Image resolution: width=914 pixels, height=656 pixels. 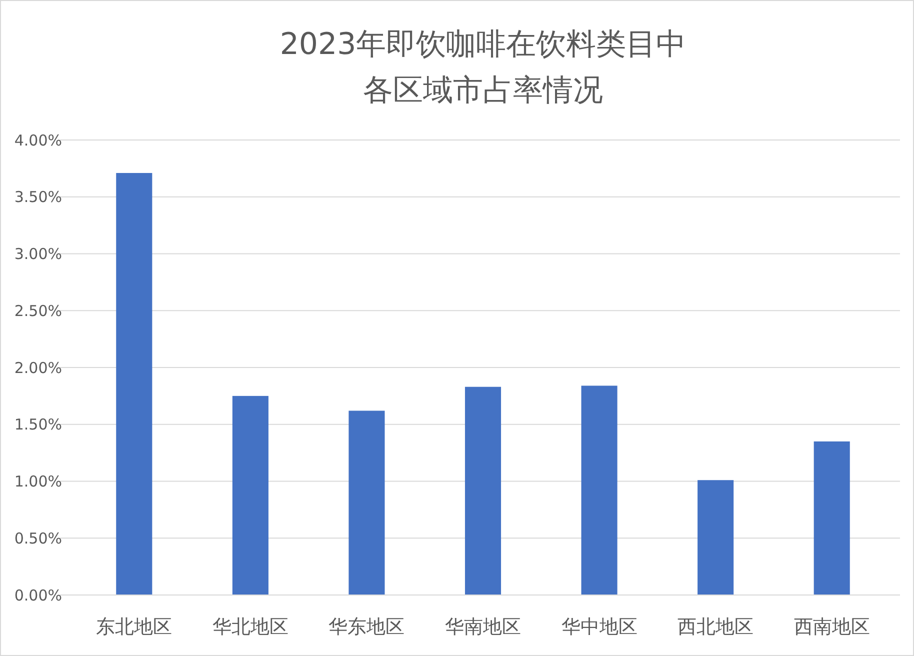 What do you see at coordinates (38, 425) in the screenshot?
I see `y-tick-label: 1.50%` at bounding box center [38, 425].